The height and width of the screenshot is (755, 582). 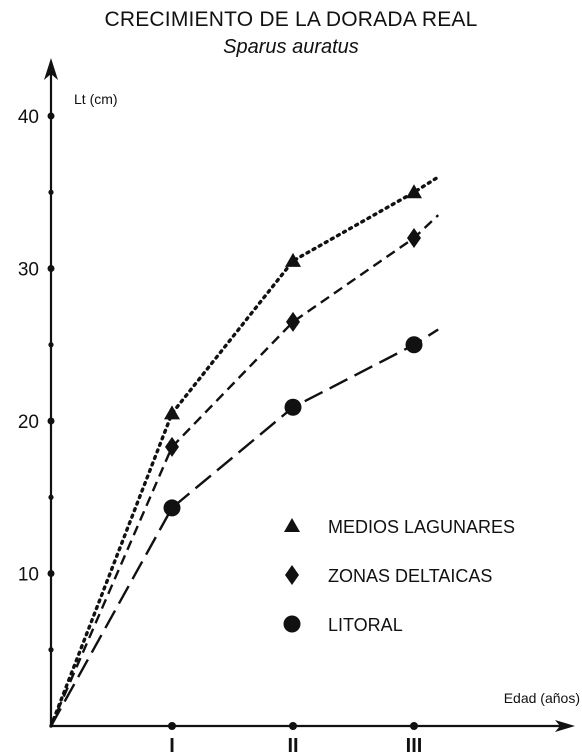 What do you see at coordinates (96, 99) in the screenshot?
I see `y-axis-label: Lt (cm)` at bounding box center [96, 99].